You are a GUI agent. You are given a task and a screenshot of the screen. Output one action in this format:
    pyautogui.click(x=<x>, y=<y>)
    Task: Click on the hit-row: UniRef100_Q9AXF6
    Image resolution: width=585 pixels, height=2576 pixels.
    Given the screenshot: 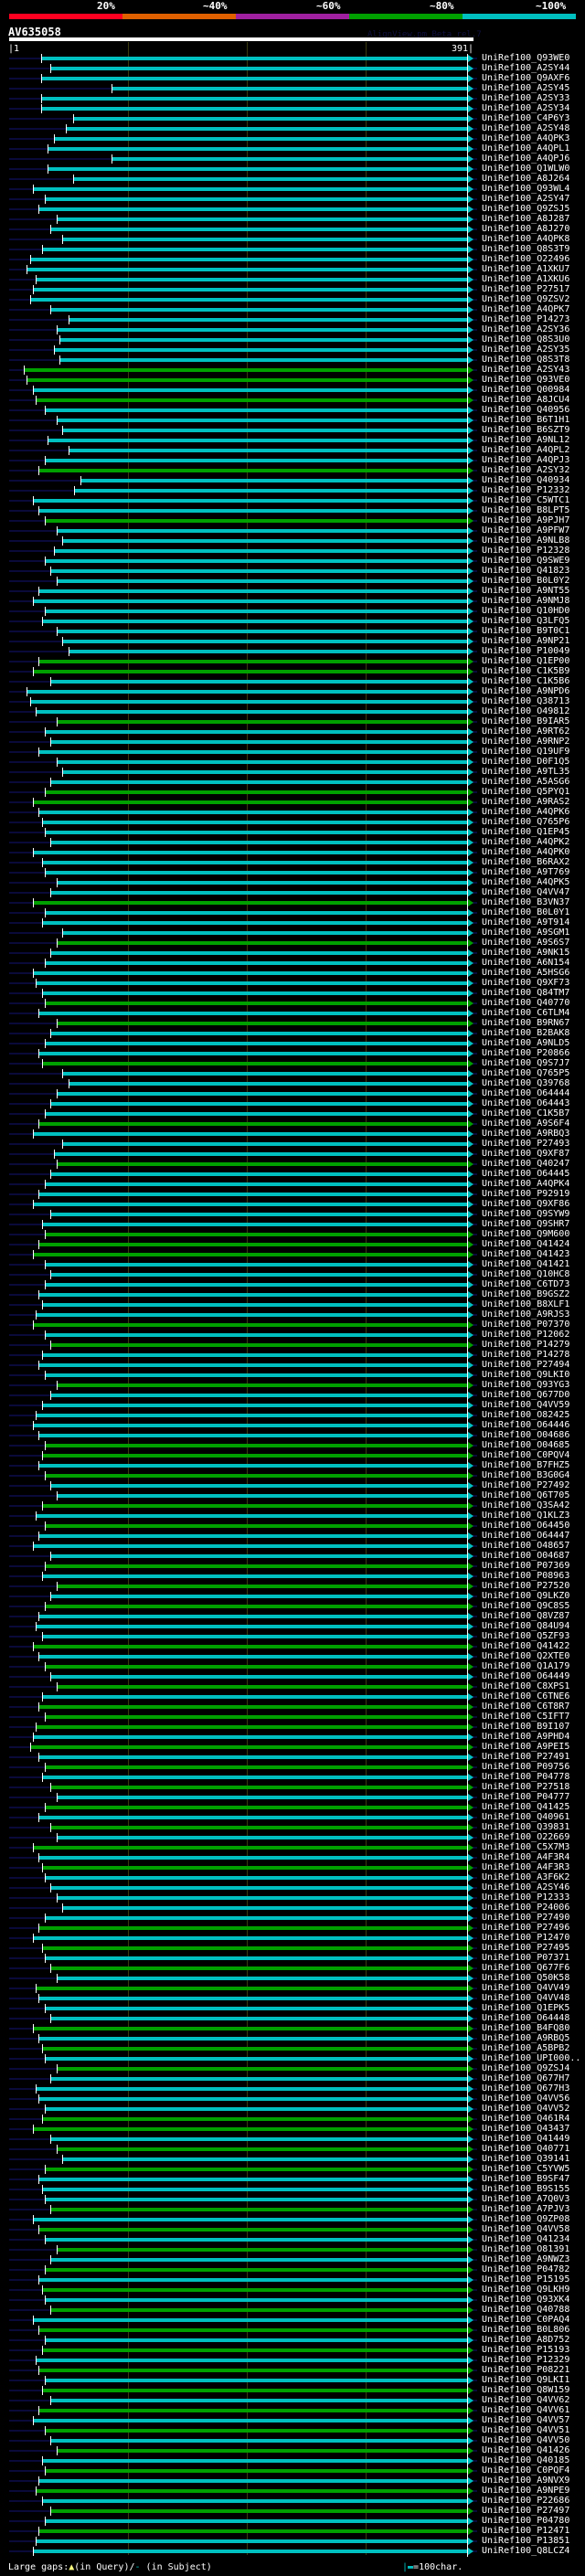 What is the action you would take?
    pyautogui.click(x=293, y=78)
    